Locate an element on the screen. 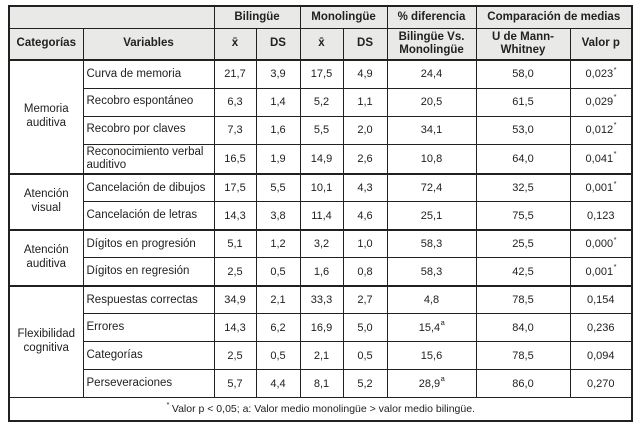 The image size is (640, 439). diferencia-cell: 4,8 is located at coordinates (431, 299).